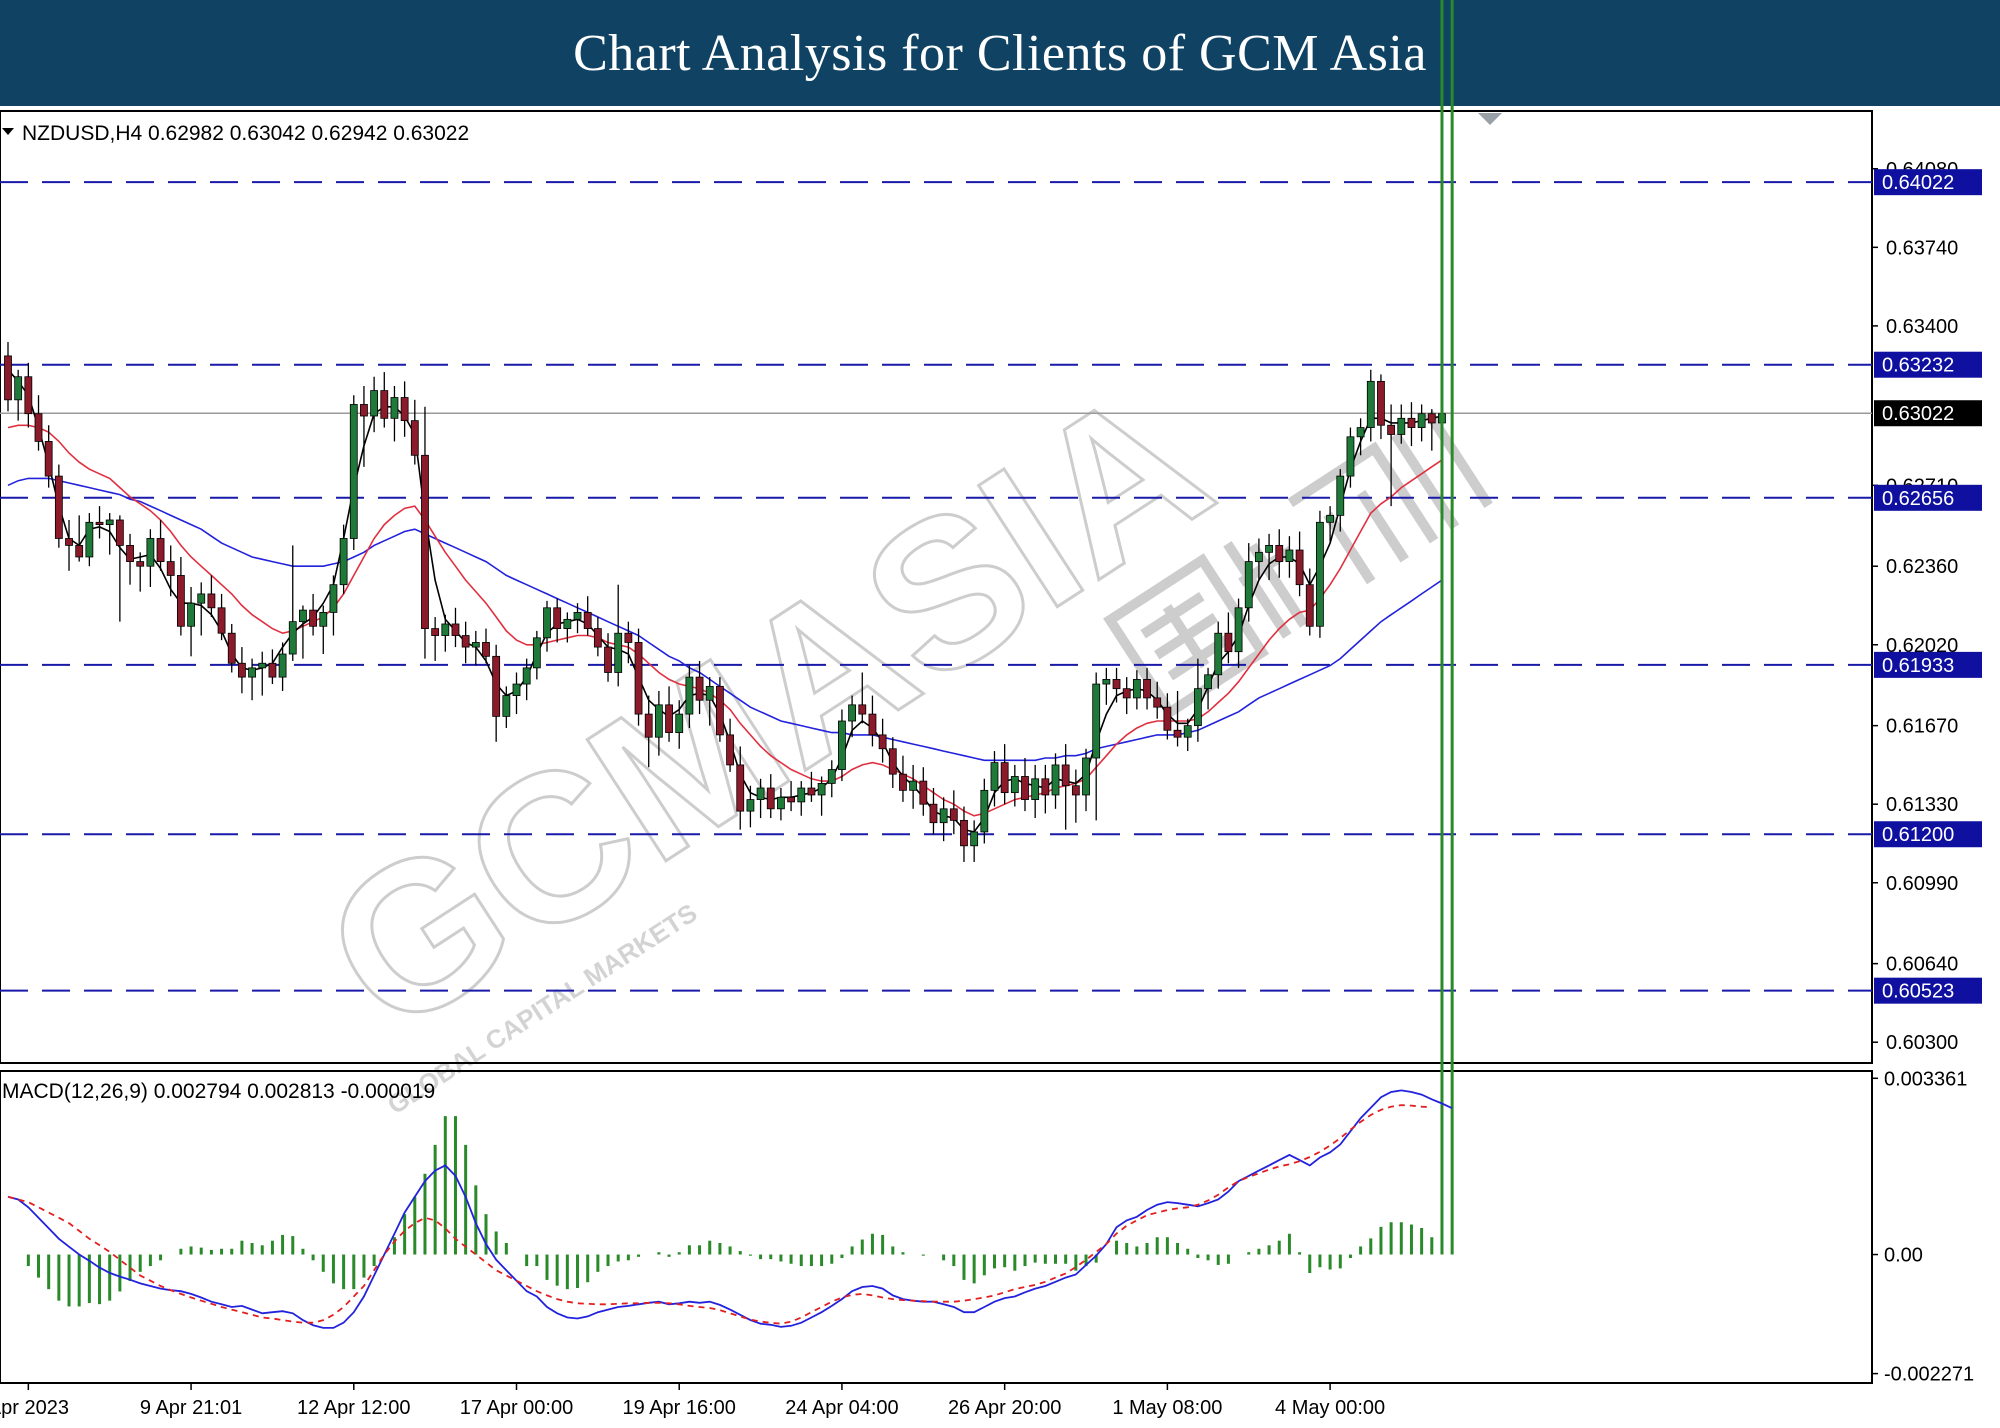 The height and width of the screenshot is (1428, 2000). Describe the element at coordinates (1167, 1408) in the screenshot. I see `time-tick-label: 1 May 08:00` at that location.